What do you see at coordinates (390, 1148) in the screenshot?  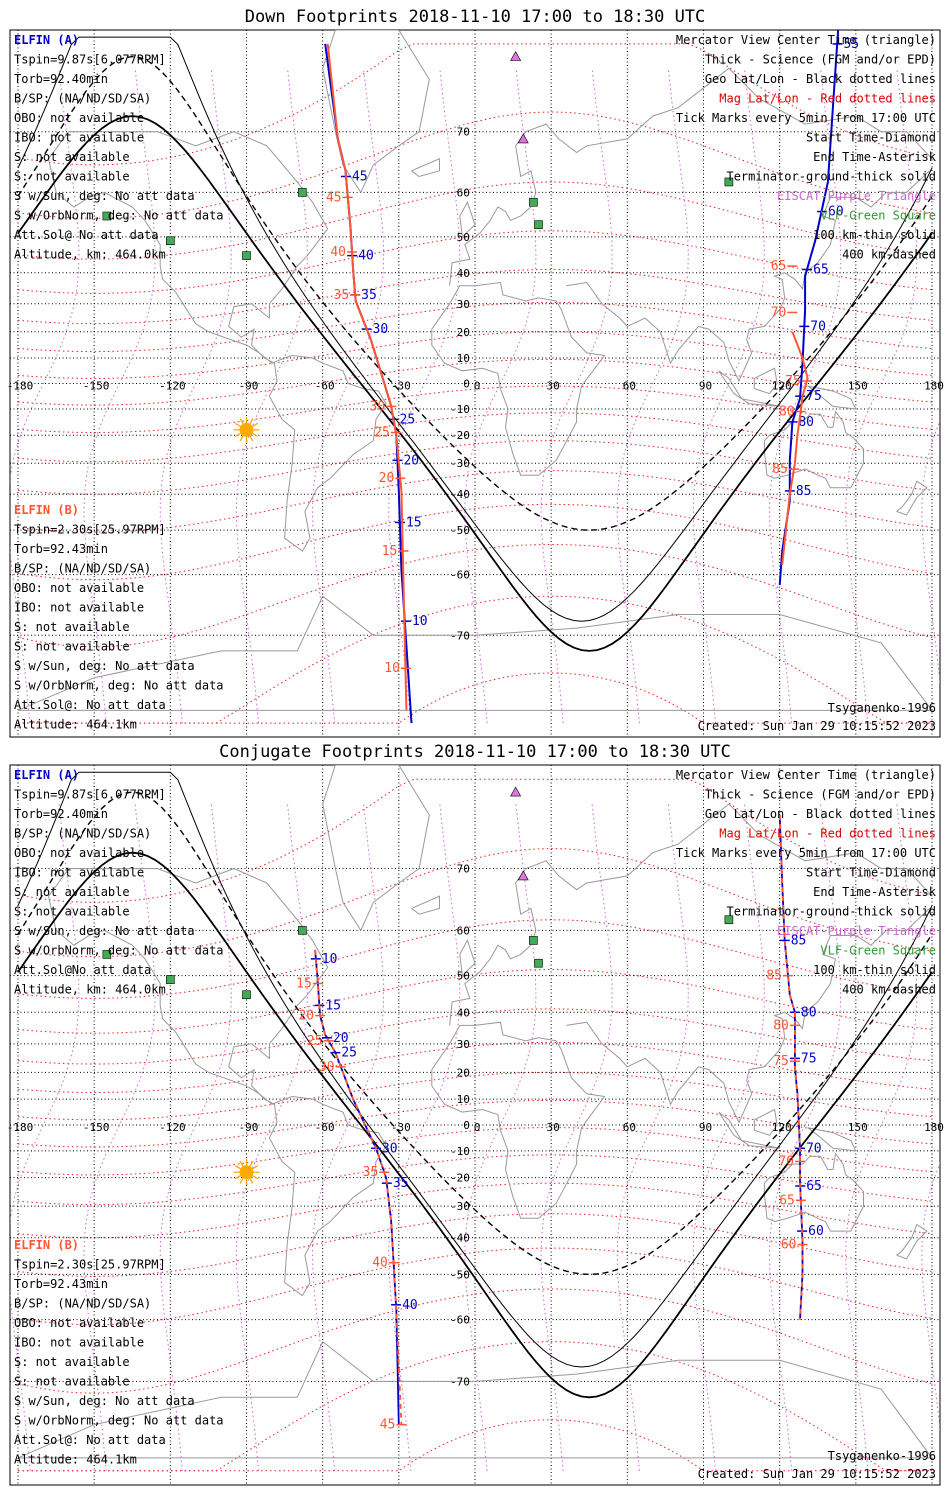 I see `tick-minute-label: 30` at bounding box center [390, 1148].